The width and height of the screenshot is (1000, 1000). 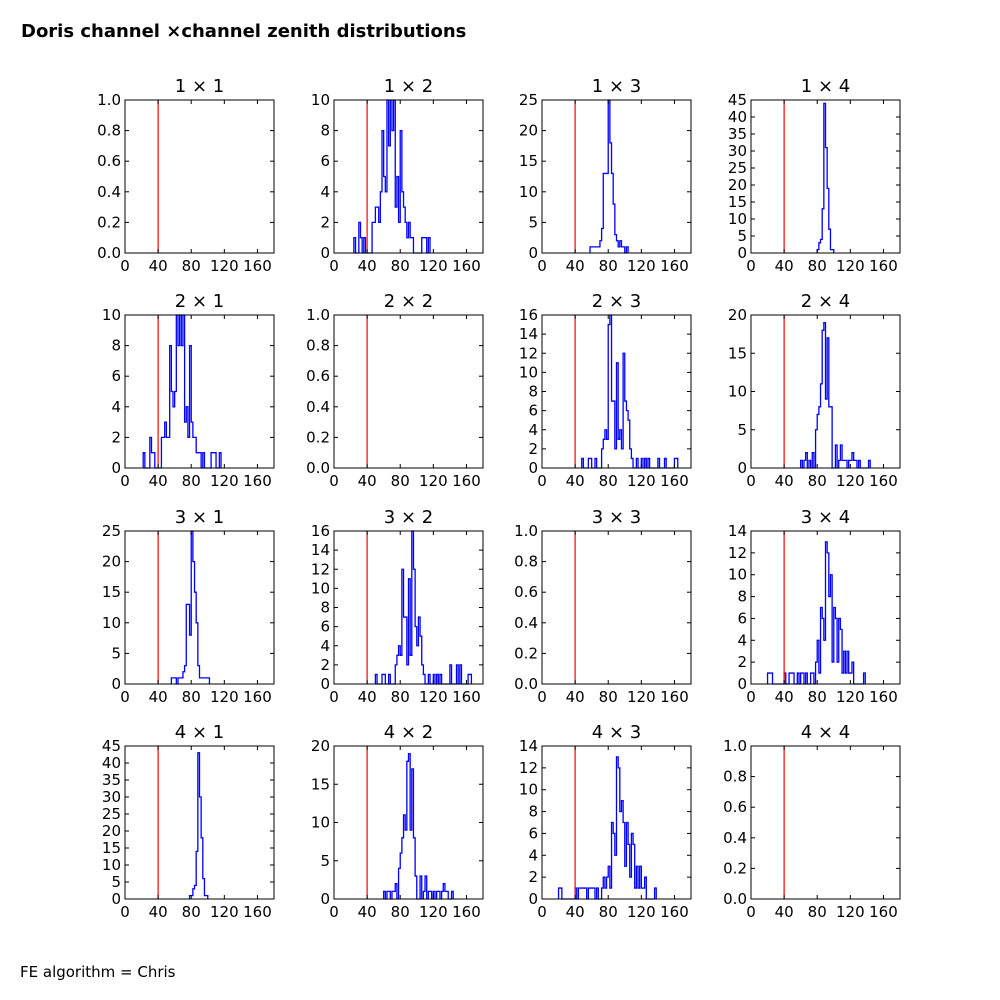 I want to click on subplot-title: 2 × 1, so click(x=199, y=301).